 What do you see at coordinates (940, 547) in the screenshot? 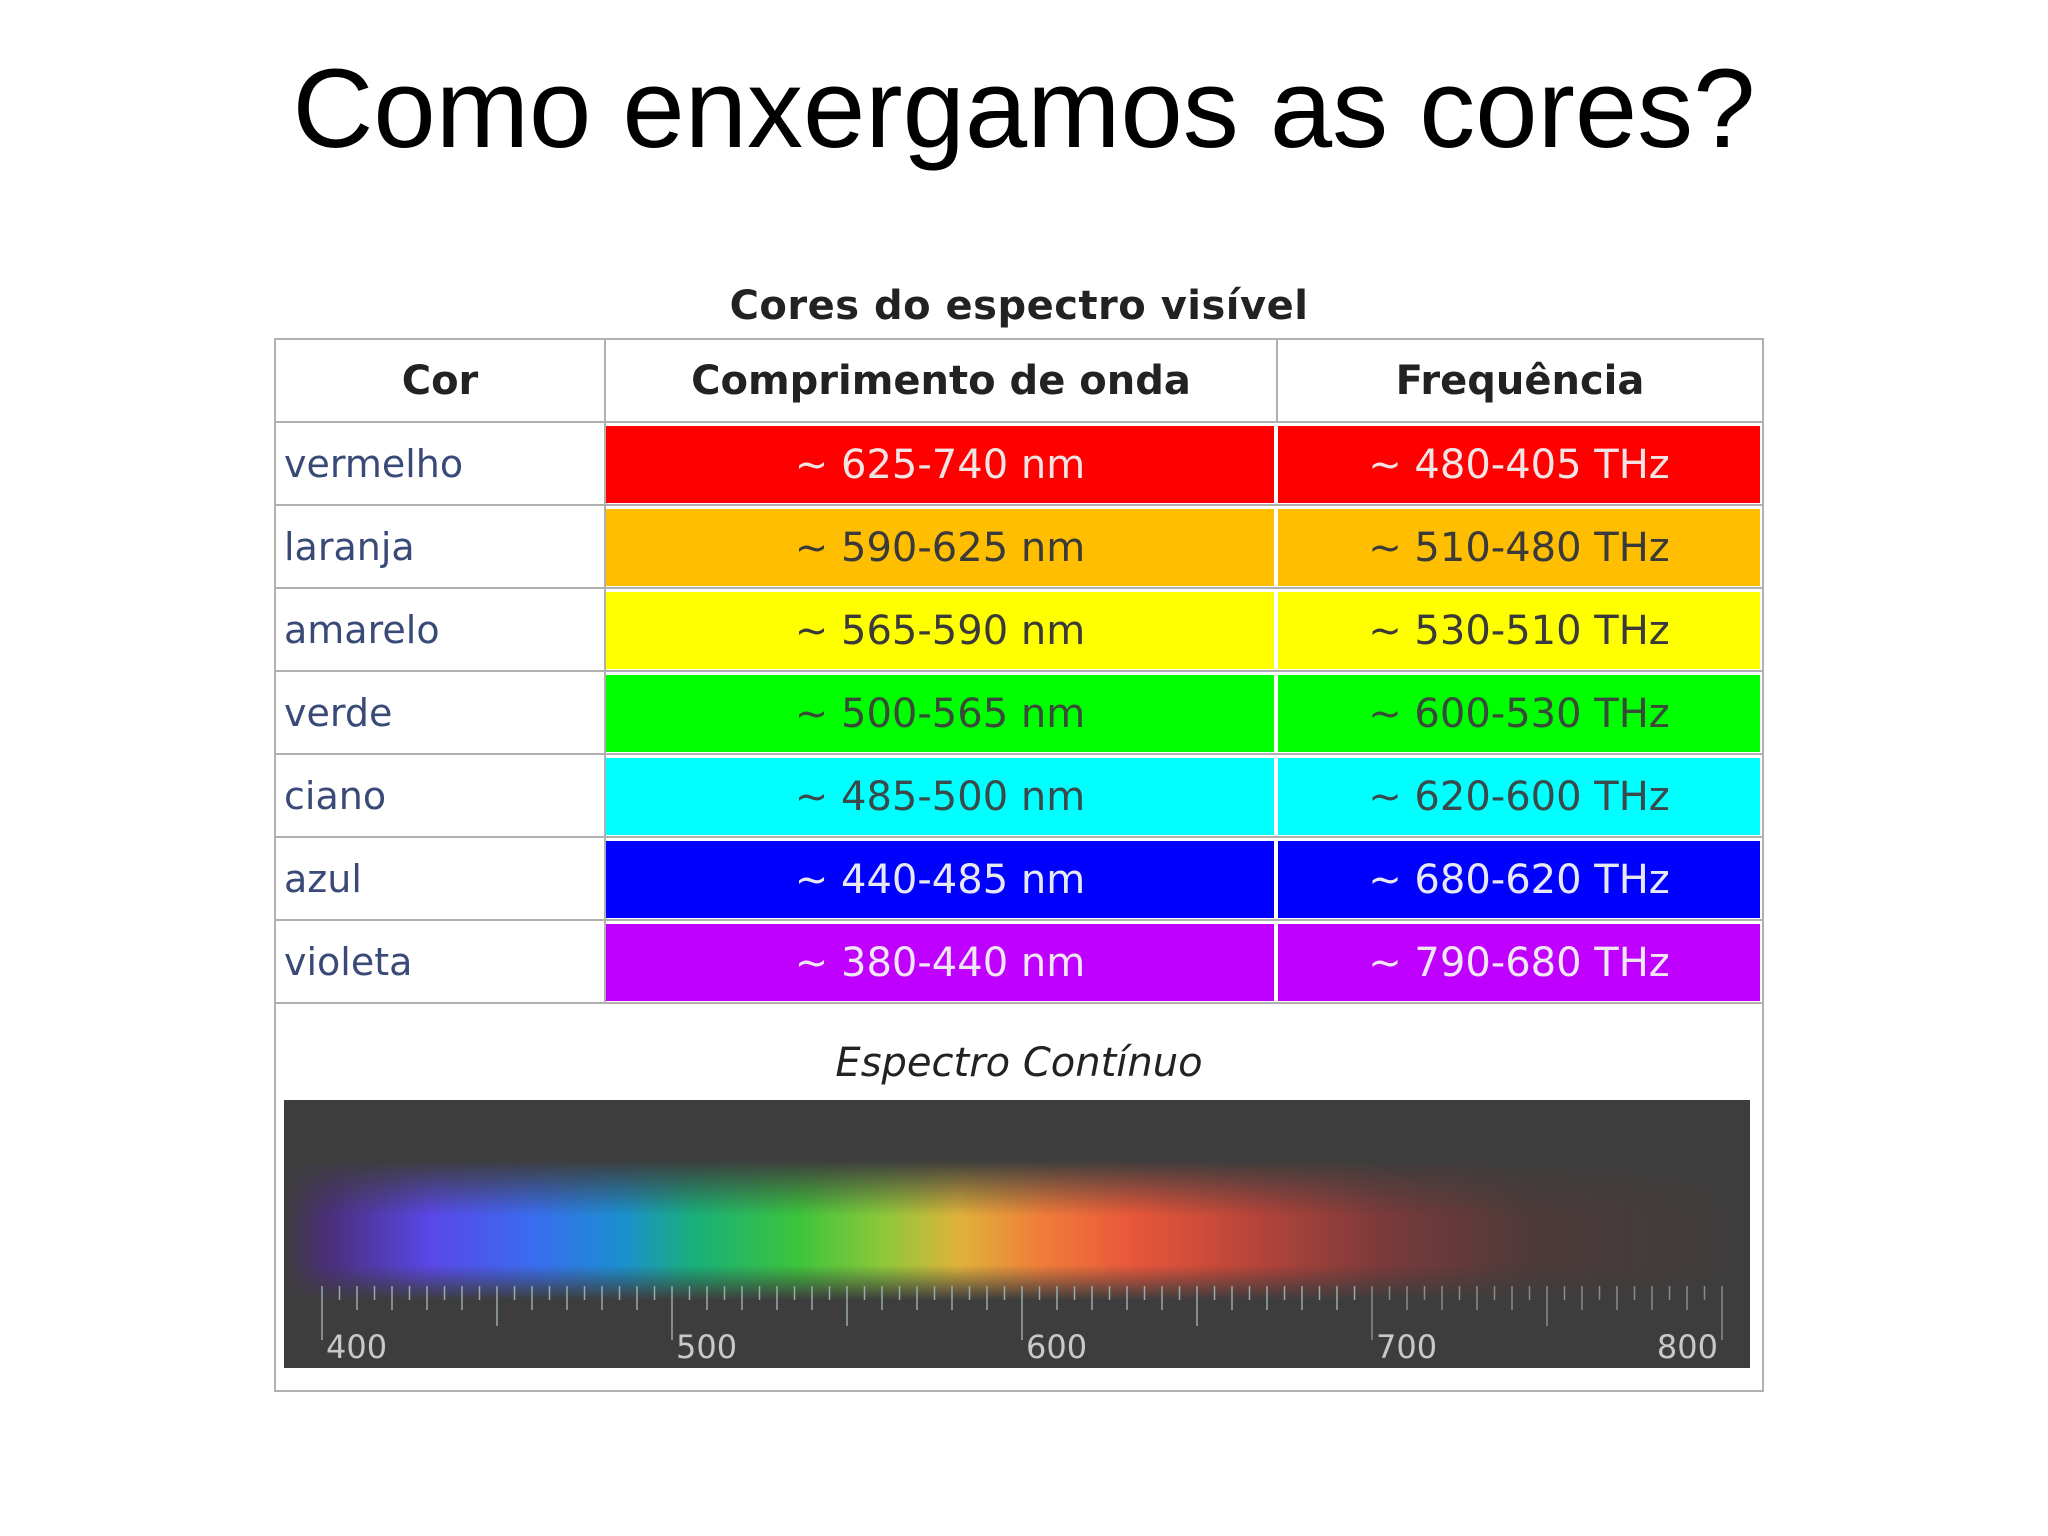
I see `wavelength-cell: ~ 590-625 nm` at bounding box center [940, 547].